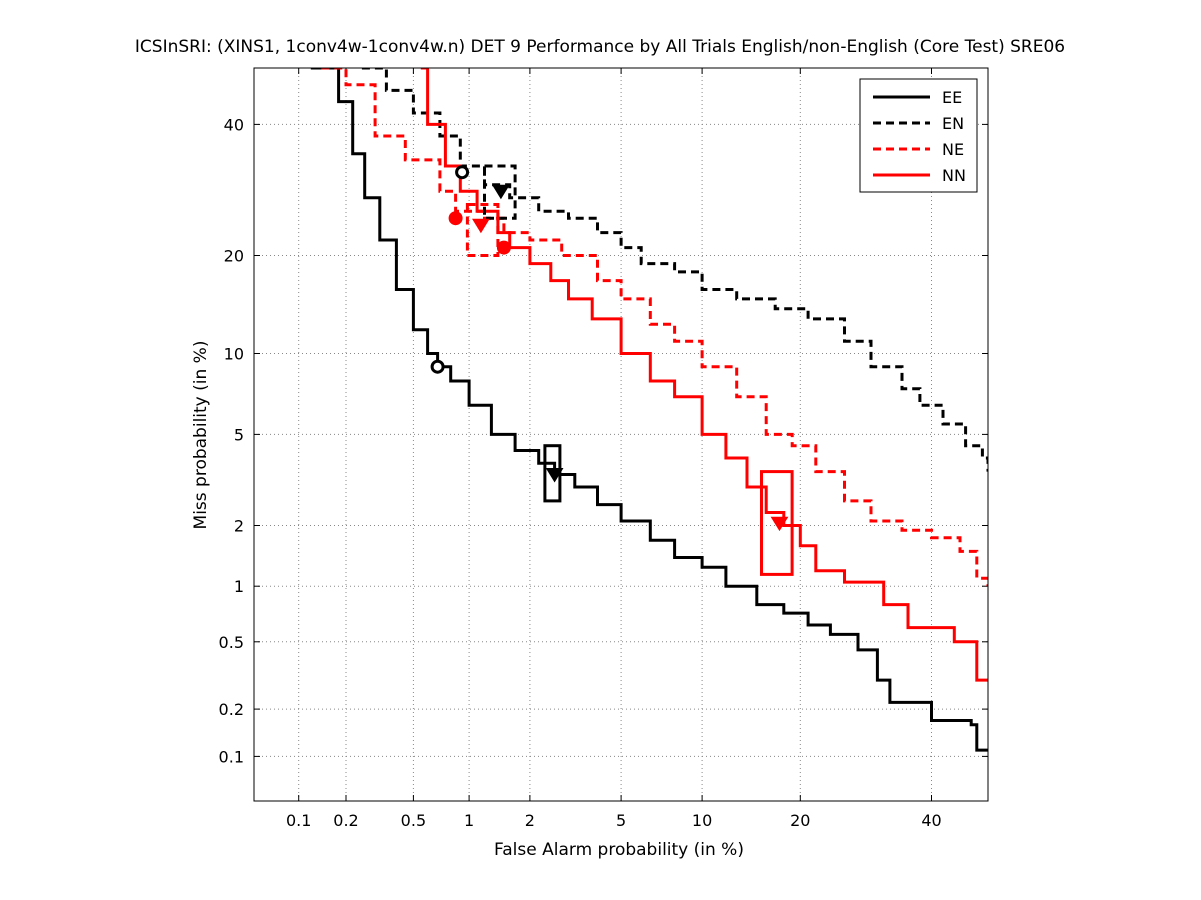  I want to click on x-tick-label: 1, so click(469, 820).